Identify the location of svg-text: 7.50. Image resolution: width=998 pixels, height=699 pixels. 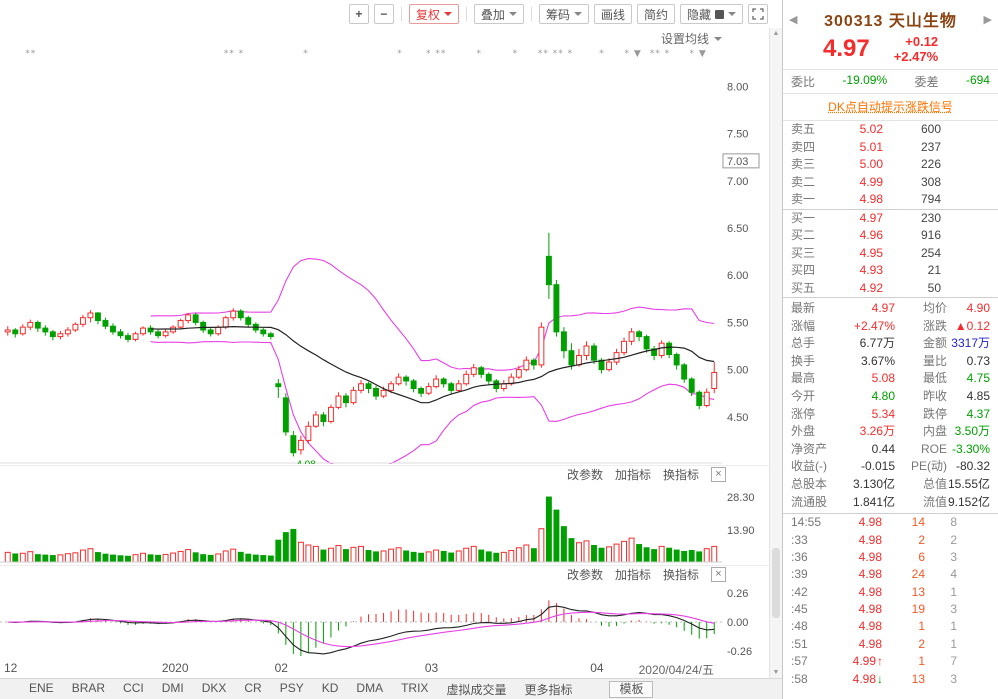
(737, 135).